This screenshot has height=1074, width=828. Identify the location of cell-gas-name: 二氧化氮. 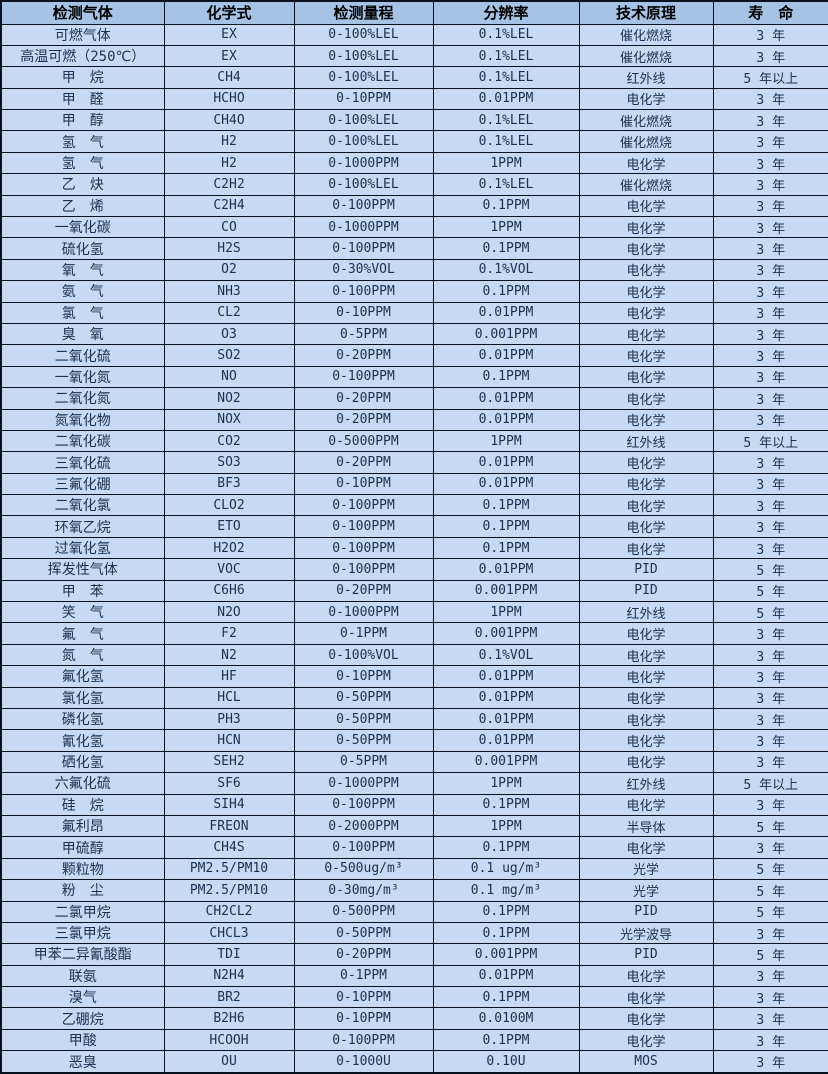
(82, 398).